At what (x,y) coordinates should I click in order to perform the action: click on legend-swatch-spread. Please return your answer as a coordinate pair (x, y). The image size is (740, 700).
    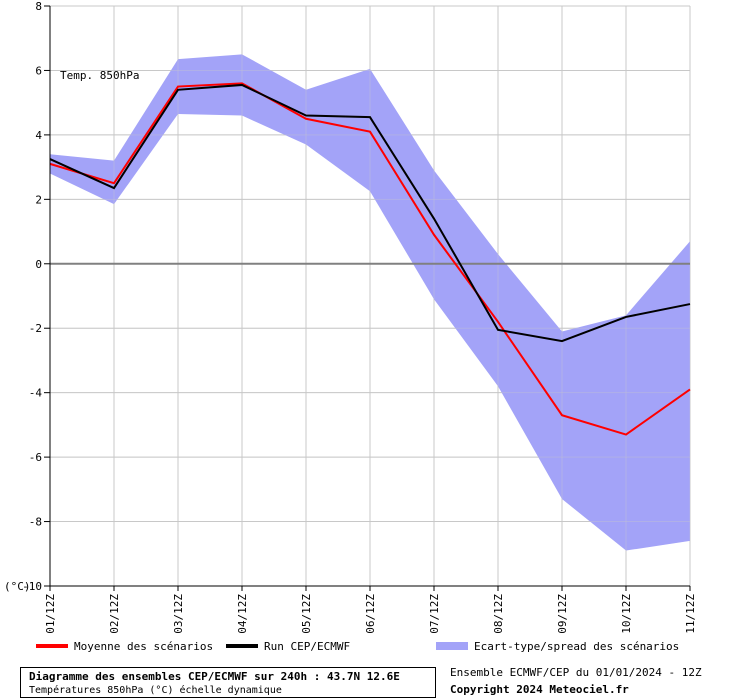
    Looking at the image, I should click on (452, 646).